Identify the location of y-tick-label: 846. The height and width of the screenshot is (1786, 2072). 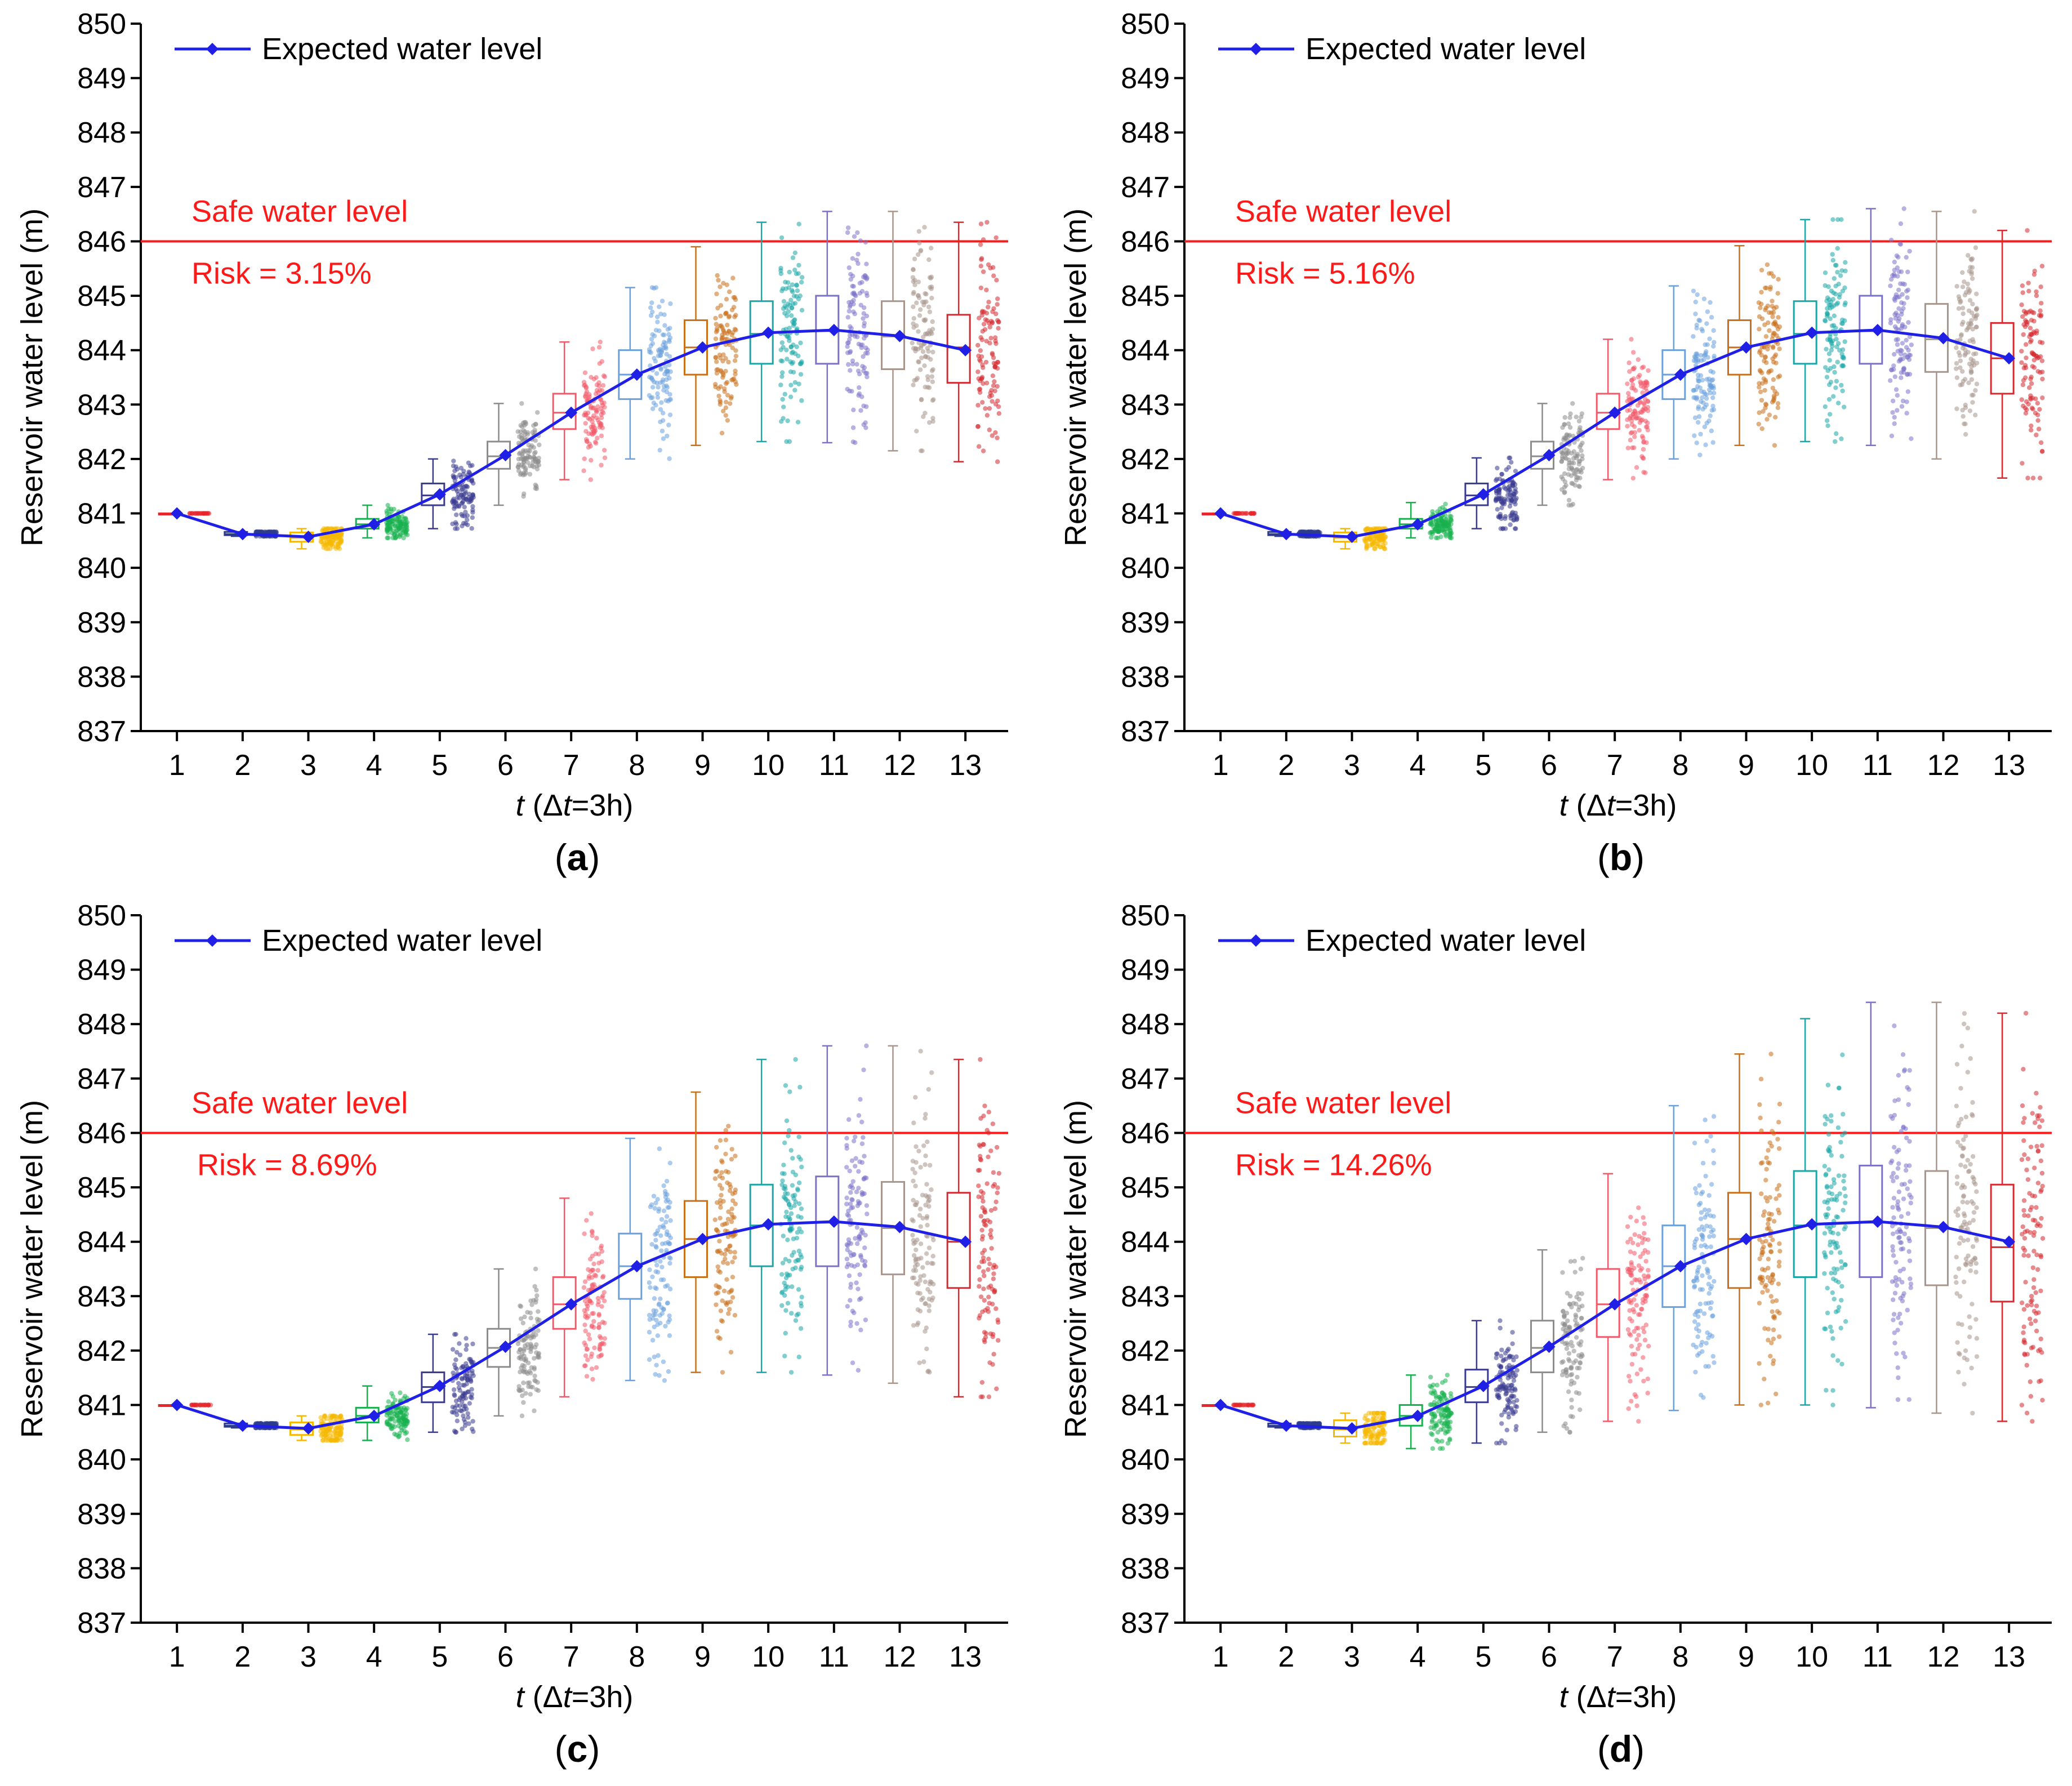
(101, 242).